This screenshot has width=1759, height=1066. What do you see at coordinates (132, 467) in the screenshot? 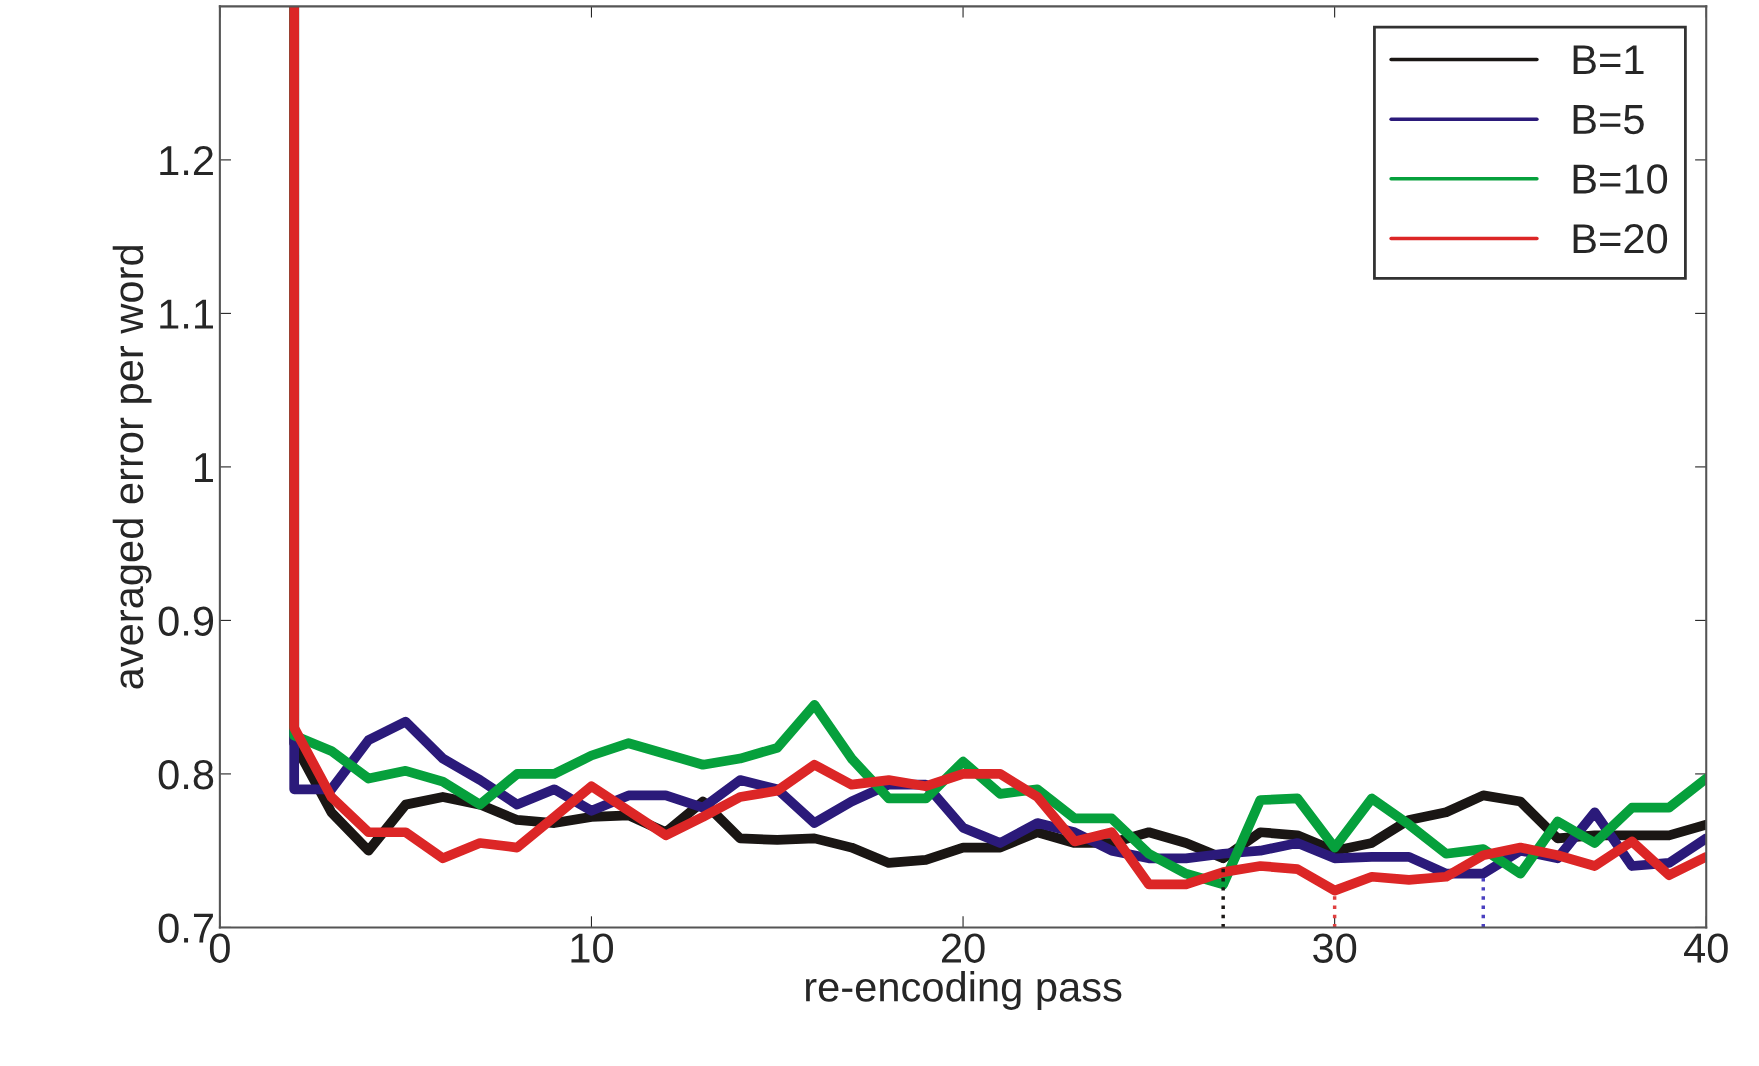
I see `y-axis-title: averaged error per word` at bounding box center [132, 467].